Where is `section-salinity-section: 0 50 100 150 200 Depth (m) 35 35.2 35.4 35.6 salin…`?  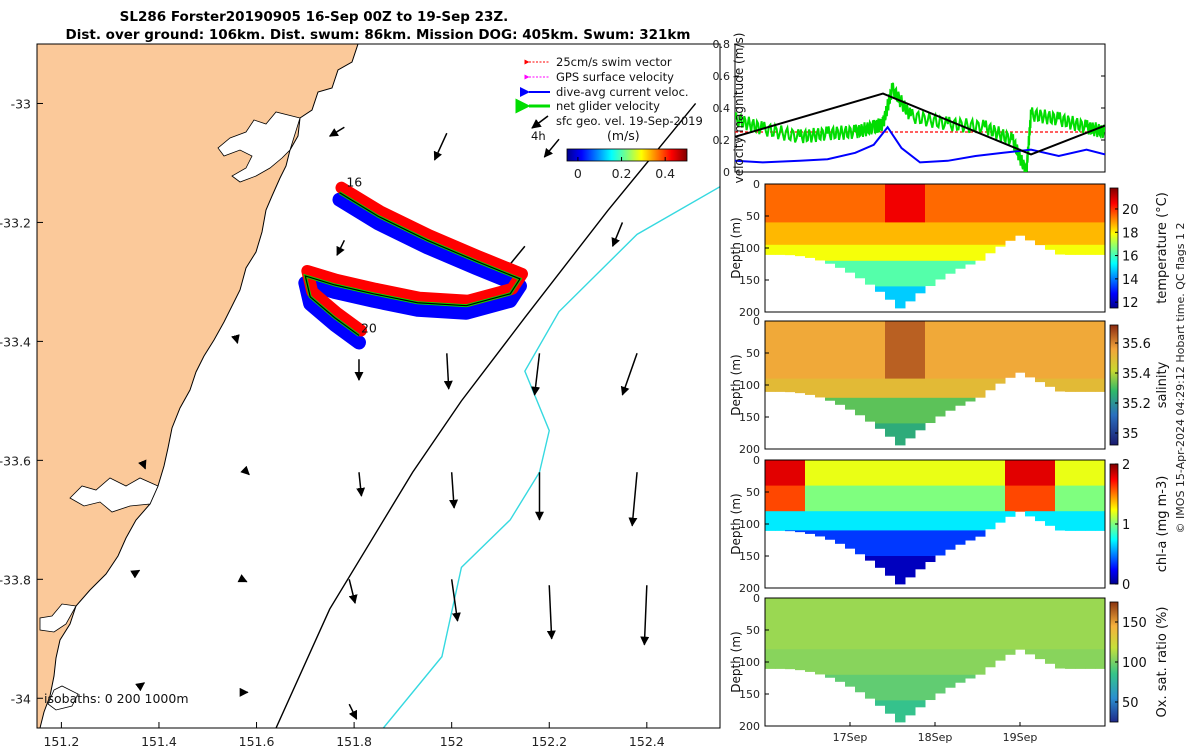 section-salinity-section: 0 50 100 150 200 Depth (m) 35 35.2 35.4 35.6 salin… is located at coordinates (949, 385).